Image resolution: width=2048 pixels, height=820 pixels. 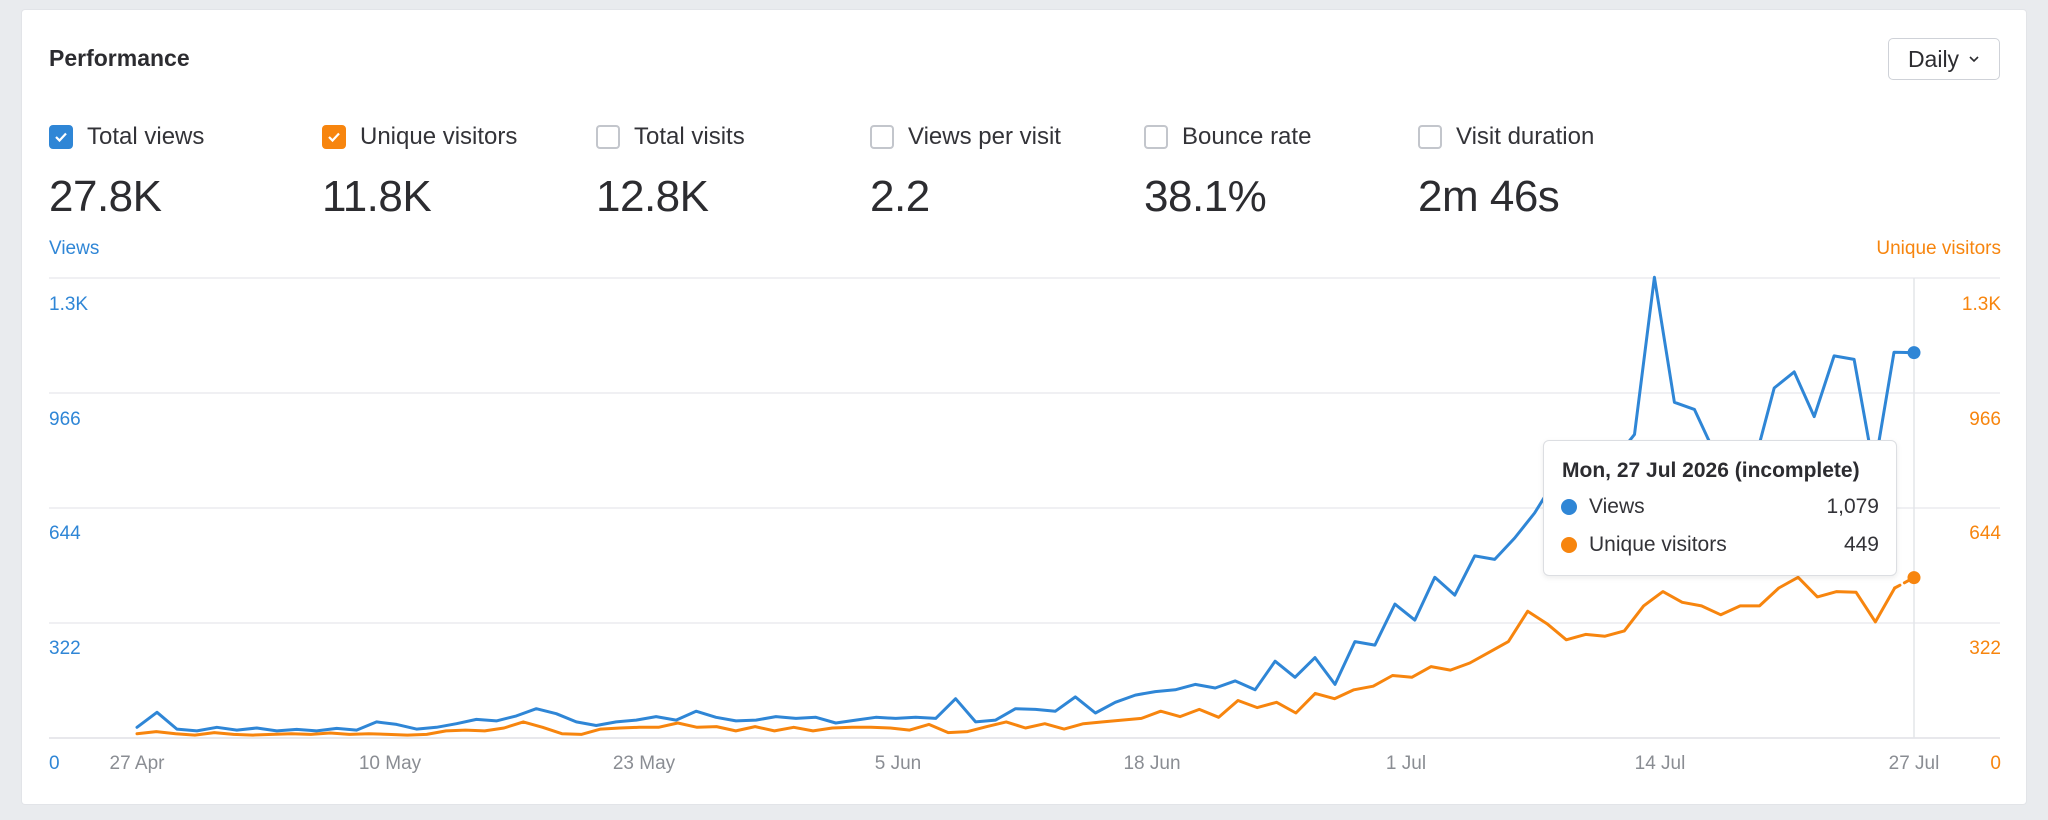 What do you see at coordinates (1000, 171) in the screenshot?
I see `metric-views-per-visit: Views per visit 2.2` at bounding box center [1000, 171].